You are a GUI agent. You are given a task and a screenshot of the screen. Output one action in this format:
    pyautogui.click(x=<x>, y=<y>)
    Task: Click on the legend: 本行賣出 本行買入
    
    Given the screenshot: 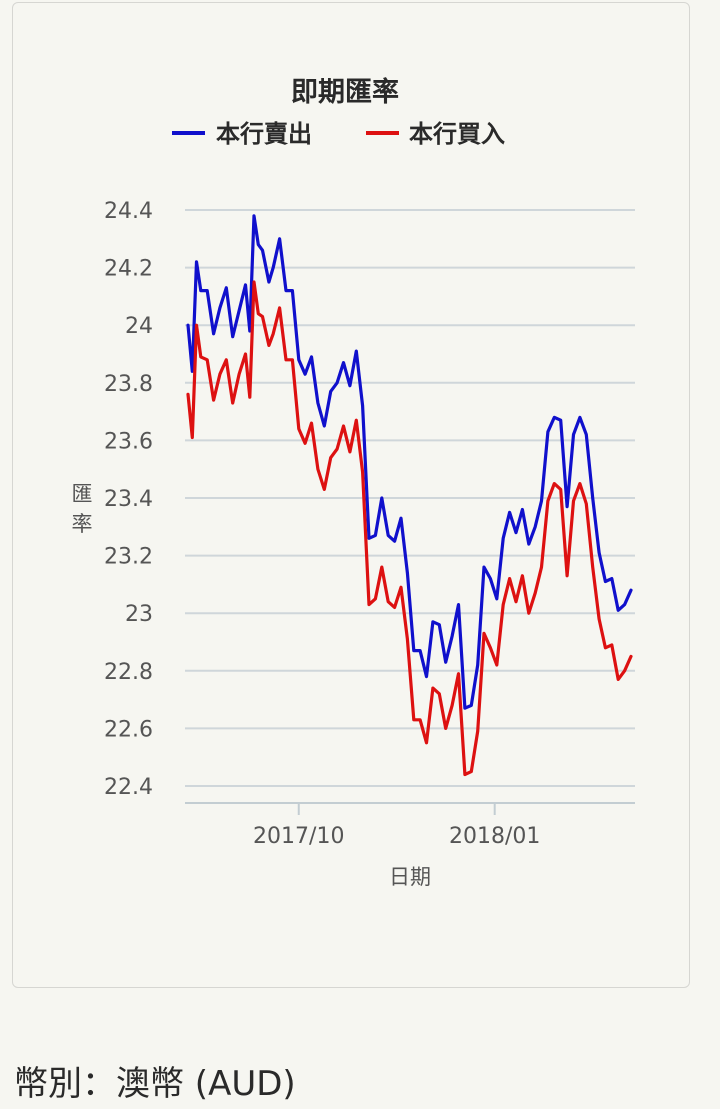 What is the action you would take?
    pyautogui.click(x=338, y=134)
    